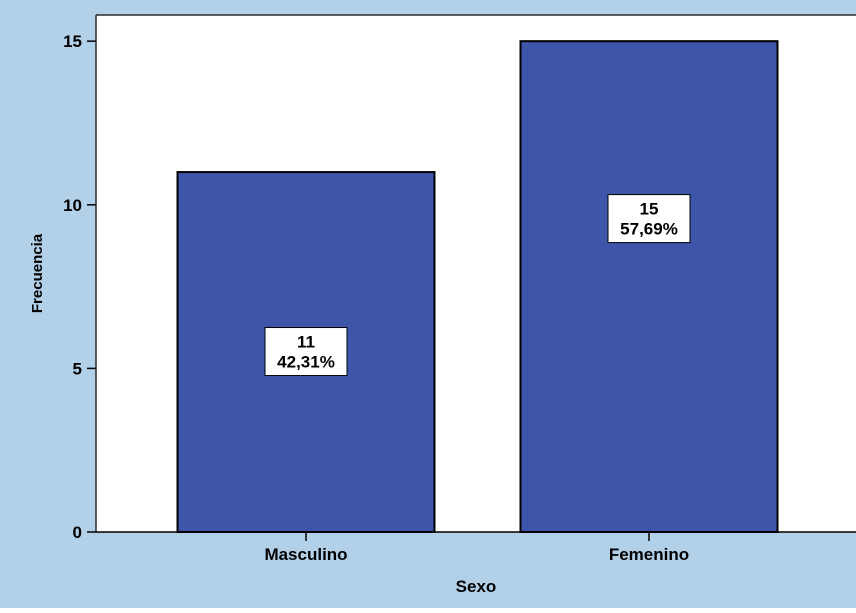  I want to click on x-tick-label-femenino: Femenino, so click(649, 554).